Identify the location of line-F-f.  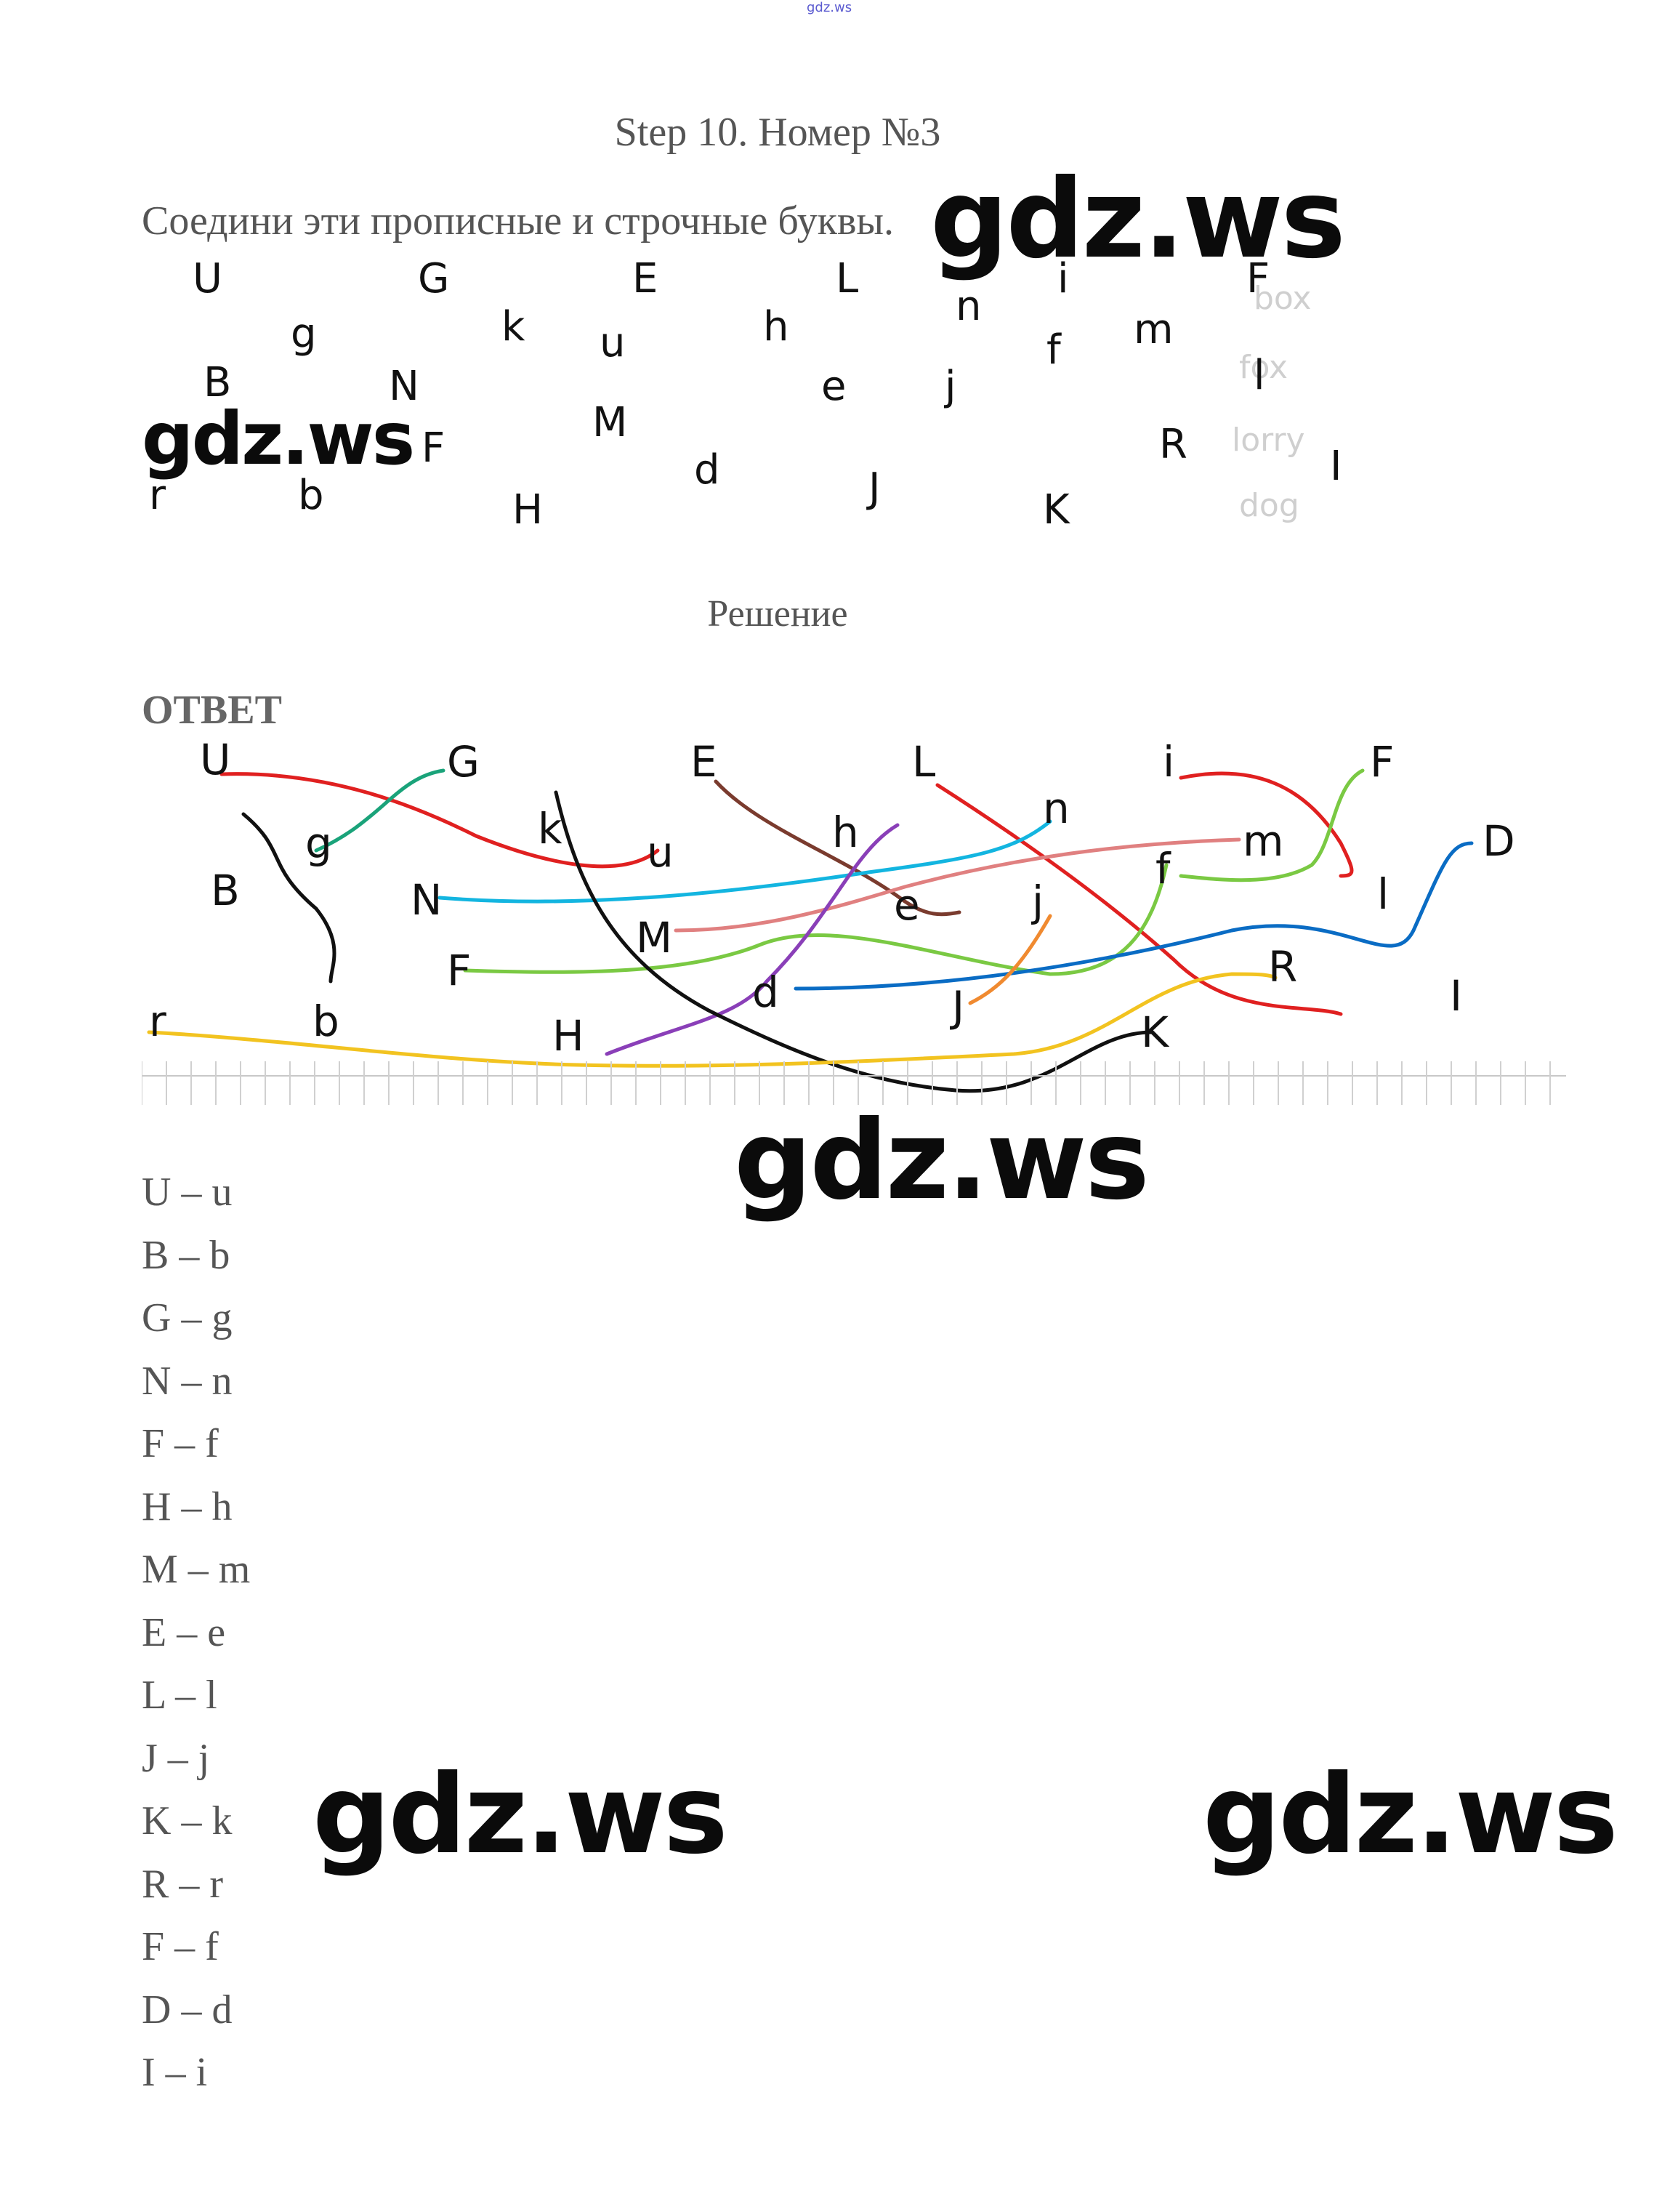
(816, 919).